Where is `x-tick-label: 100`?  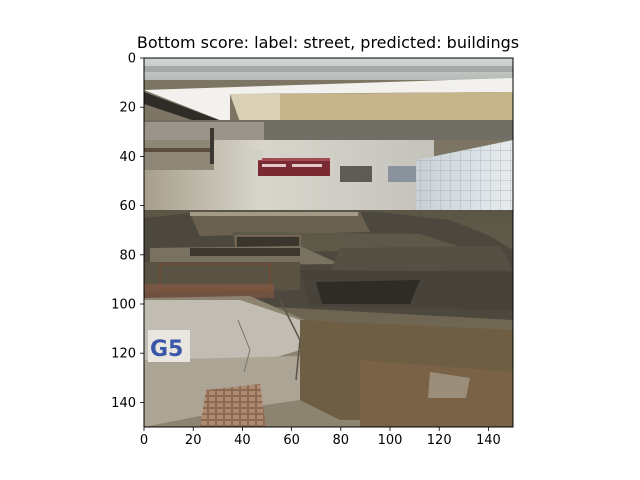 x-tick-label: 100 is located at coordinates (390, 440).